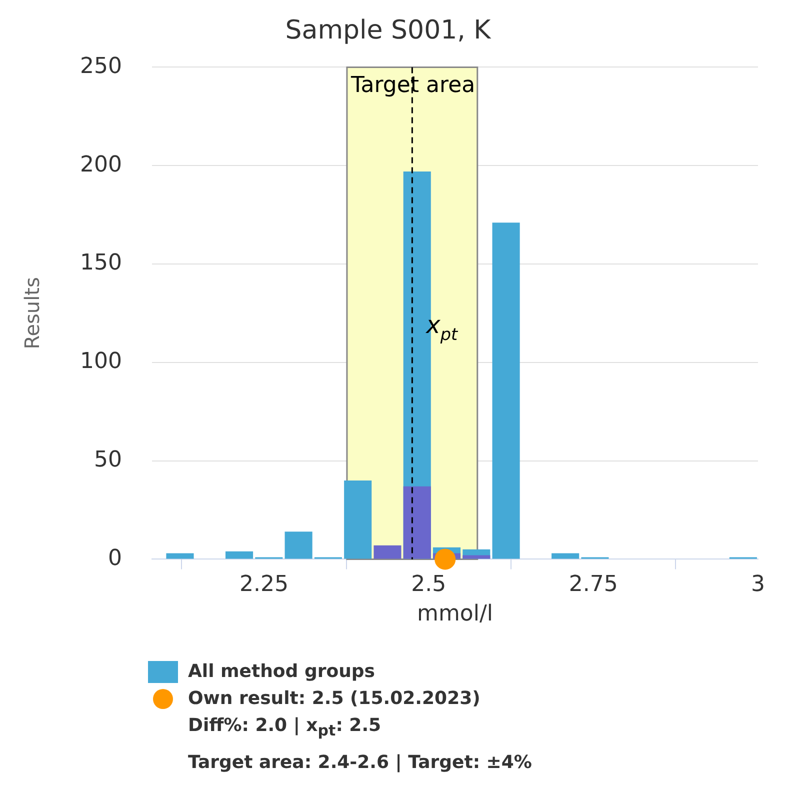 The image size is (786, 811). I want to click on chart-title: Sample S001, K, so click(388, 30).